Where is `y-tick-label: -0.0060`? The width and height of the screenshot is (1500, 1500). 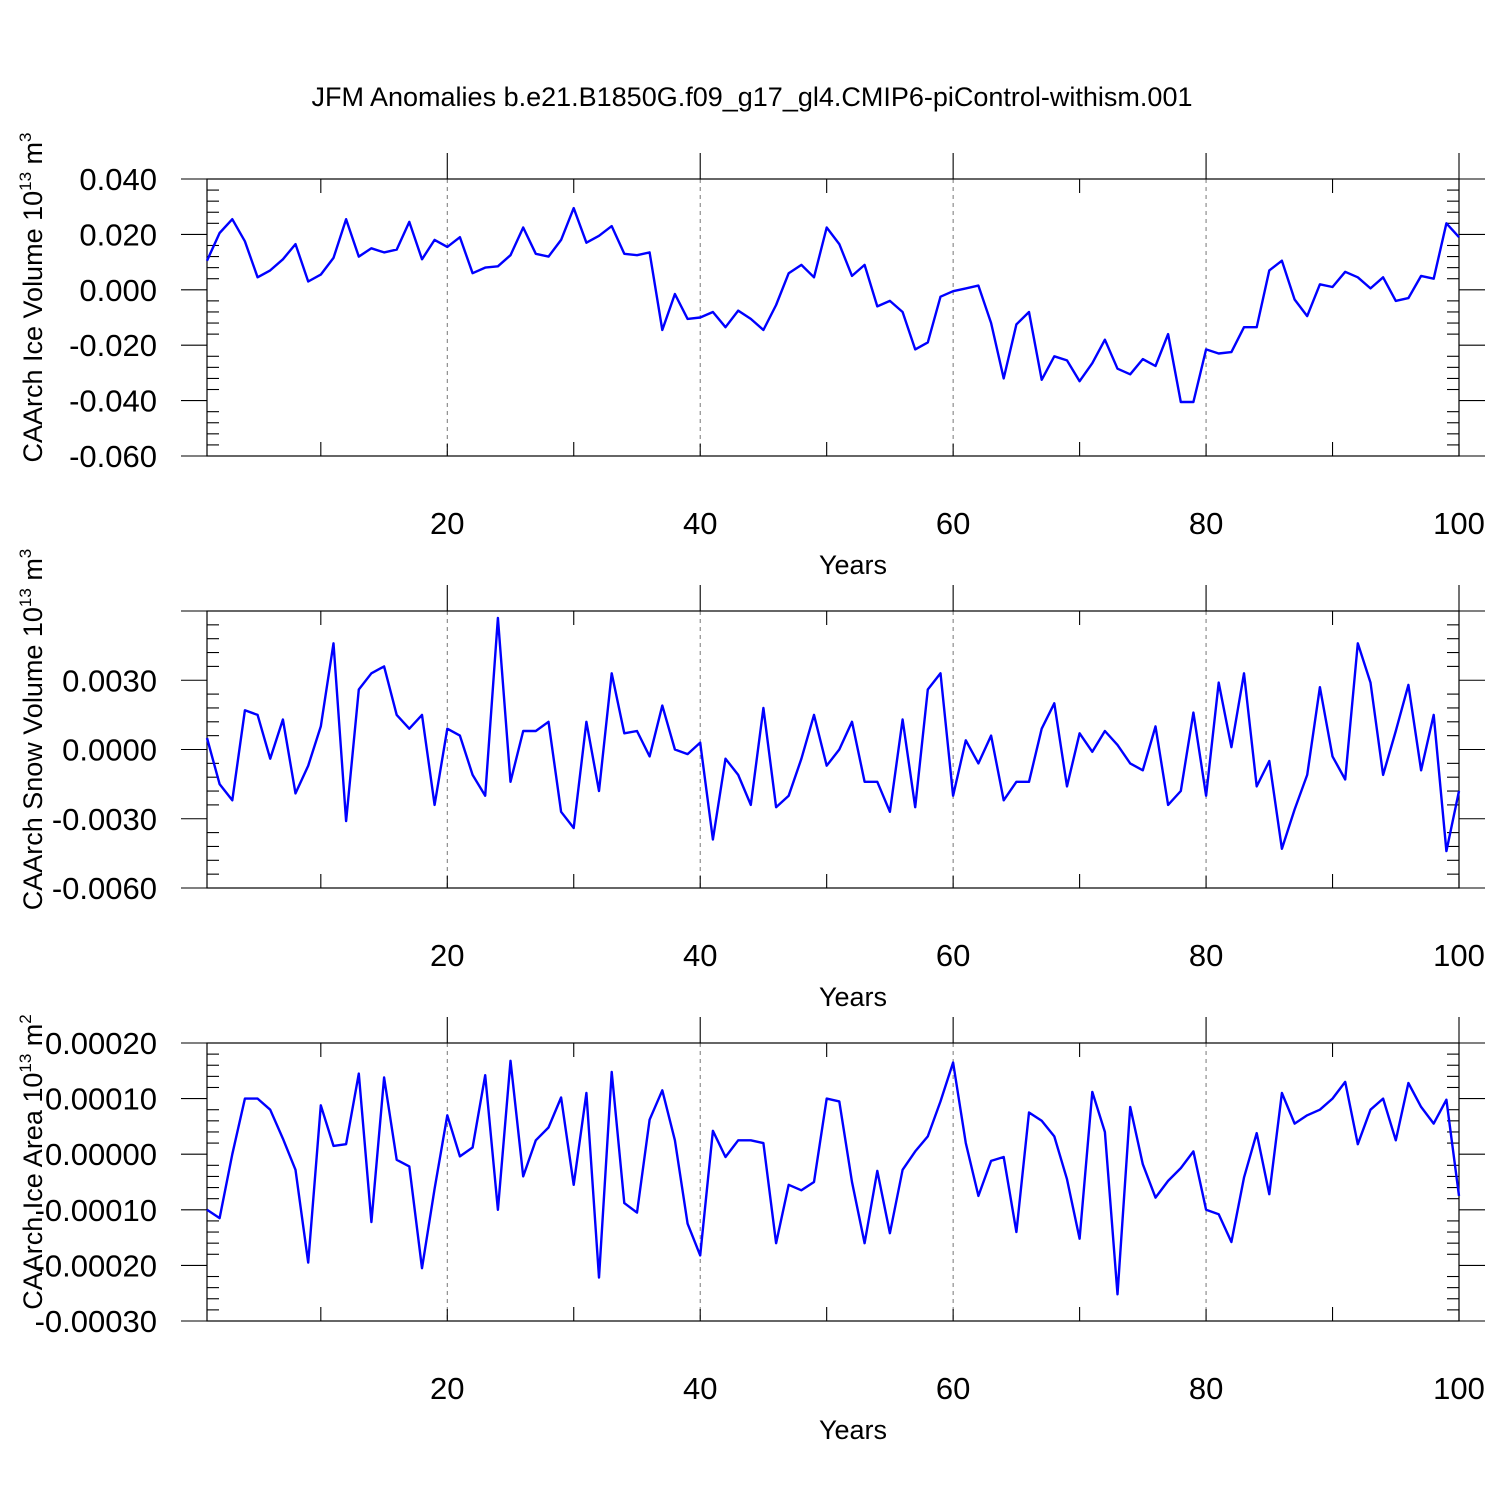 y-tick-label: -0.0060 is located at coordinates (104, 888).